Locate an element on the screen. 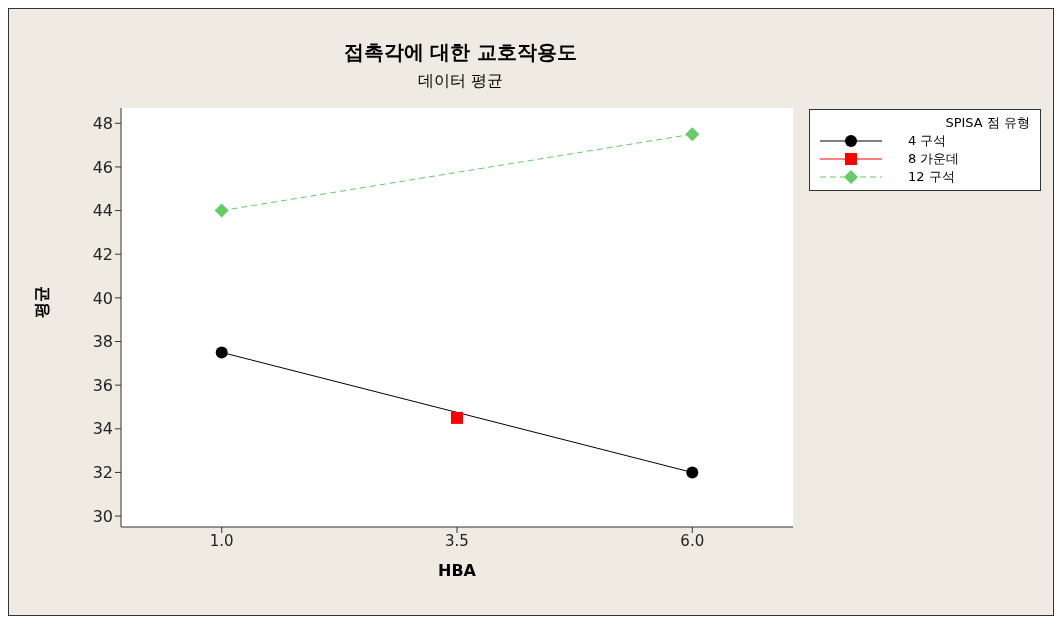 The height and width of the screenshot is (624, 1062). y-tick-label: 36 is located at coordinates (102, 385).